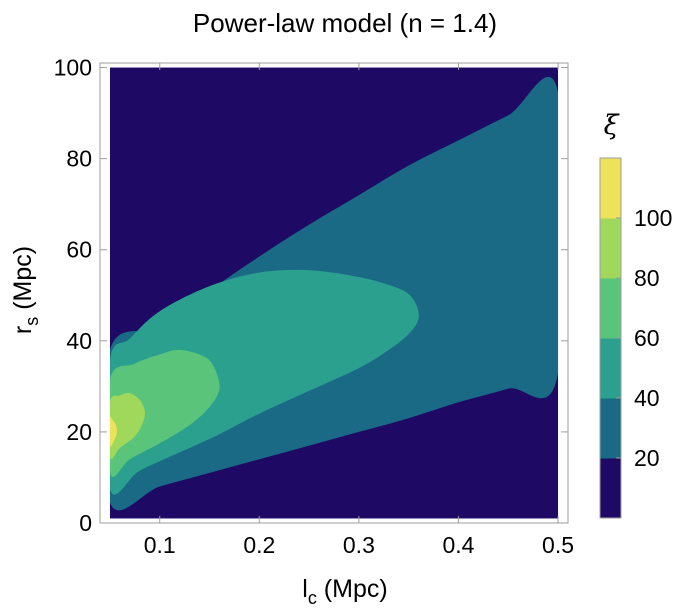  I want to click on x-axis-label: lc (Mpc), so click(344, 591).